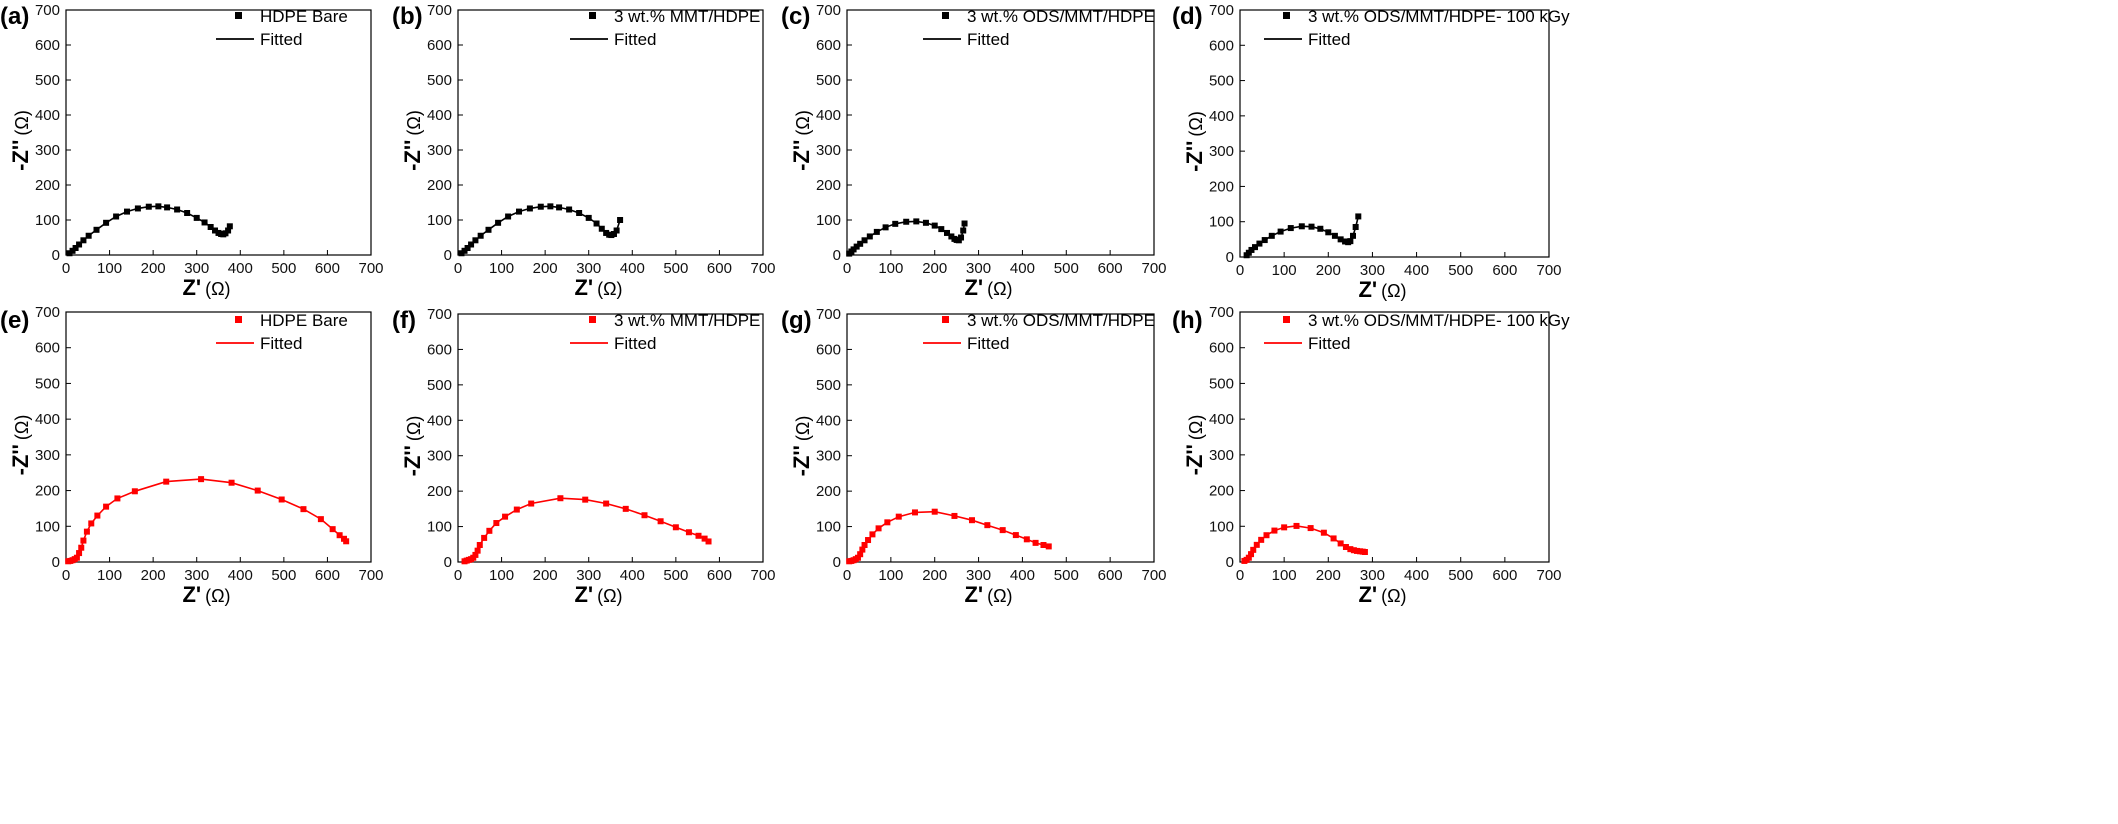 The width and height of the screenshot is (2118, 824). I want to click on x-tick-label: 600, so click(1504, 575).